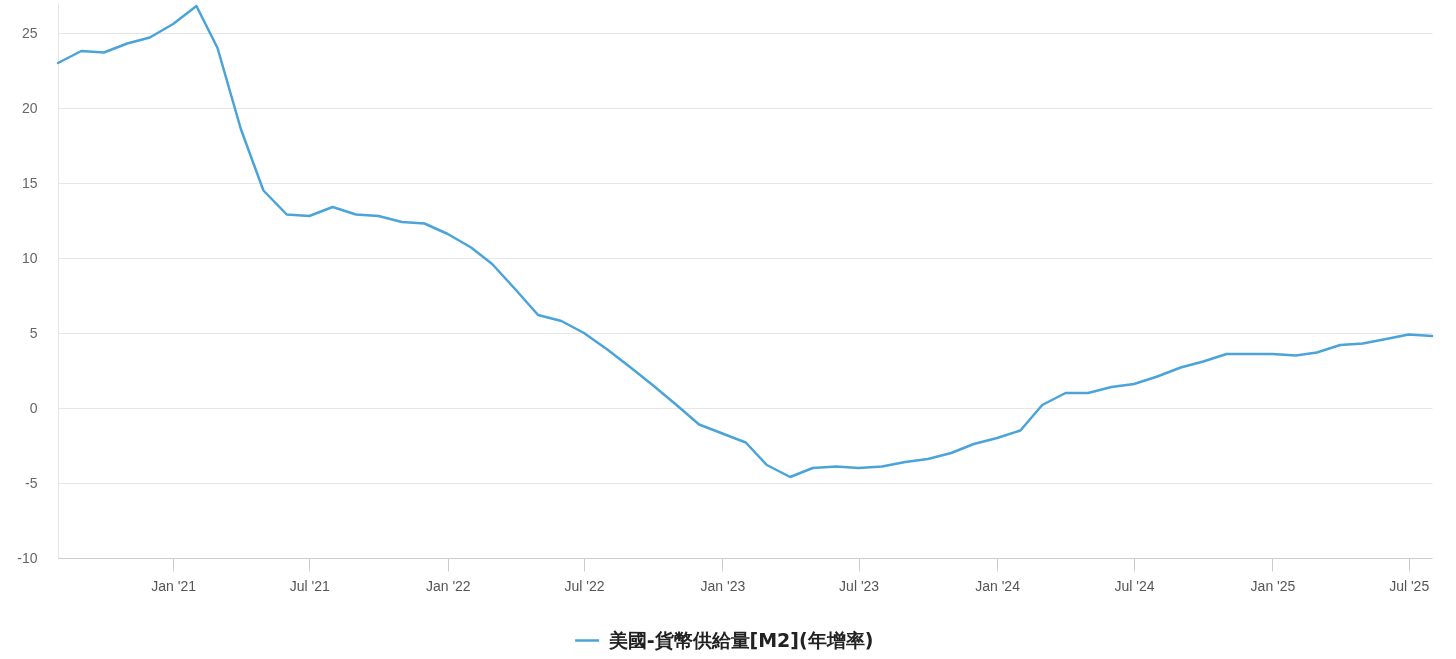 This screenshot has width=1456, height=659. What do you see at coordinates (29, 257) in the screenshot?
I see `y-tick-label: 10` at bounding box center [29, 257].